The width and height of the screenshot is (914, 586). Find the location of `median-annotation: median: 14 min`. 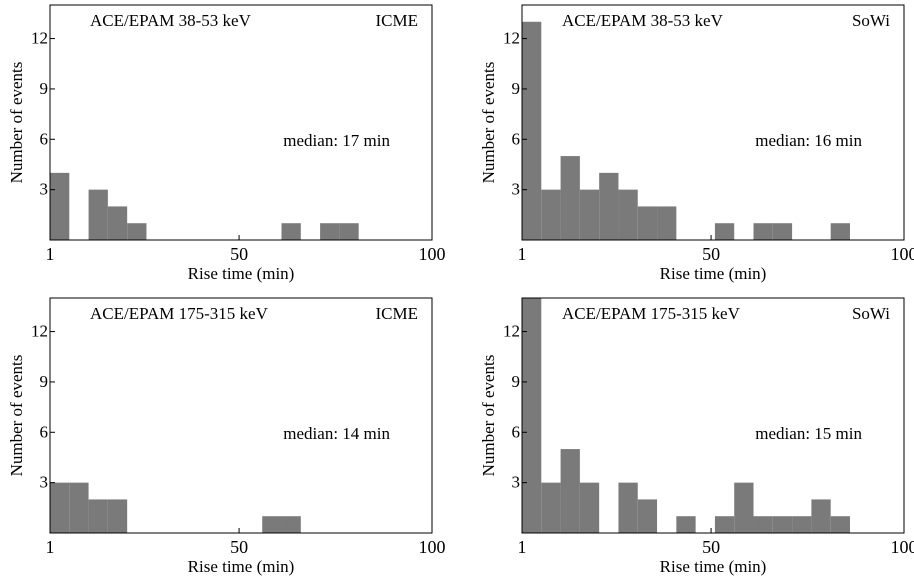

median-annotation: median: 14 min is located at coordinates (336, 433).